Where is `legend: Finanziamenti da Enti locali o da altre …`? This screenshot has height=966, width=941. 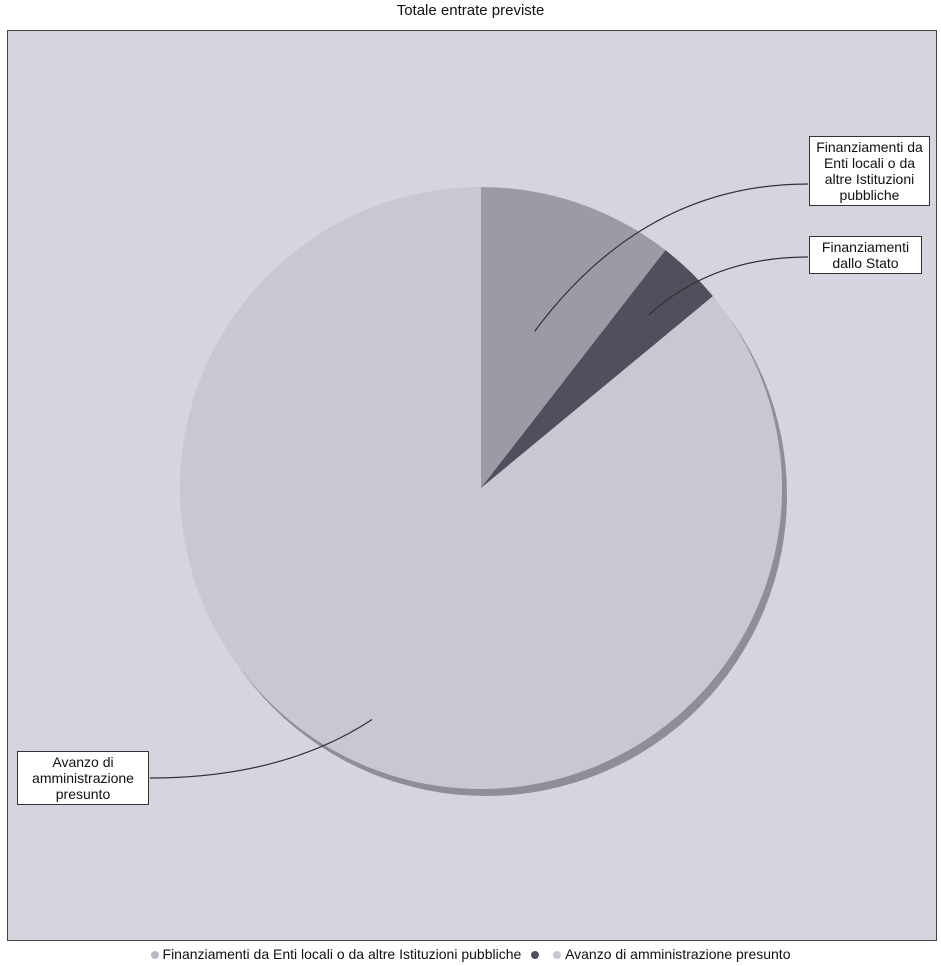 legend: Finanziamenti da Enti locali o da altre … is located at coordinates (470, 954).